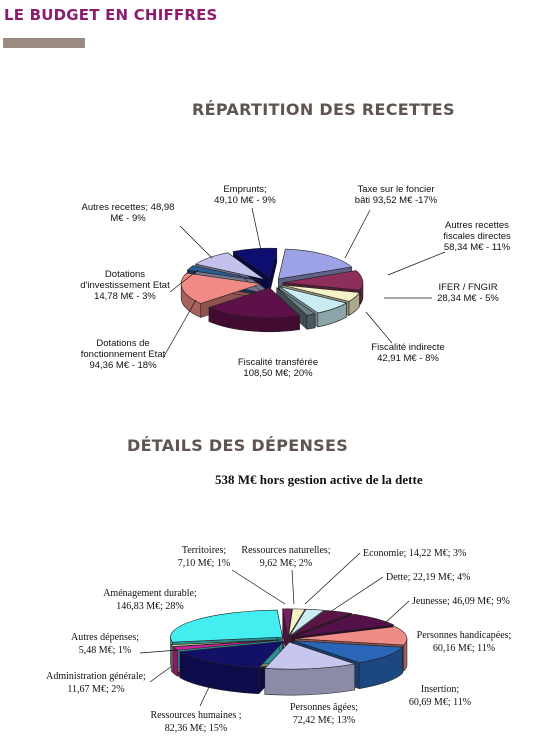 This screenshot has height=753, width=539. I want to click on depenses-slice-autres-depenses, so click(226, 643).